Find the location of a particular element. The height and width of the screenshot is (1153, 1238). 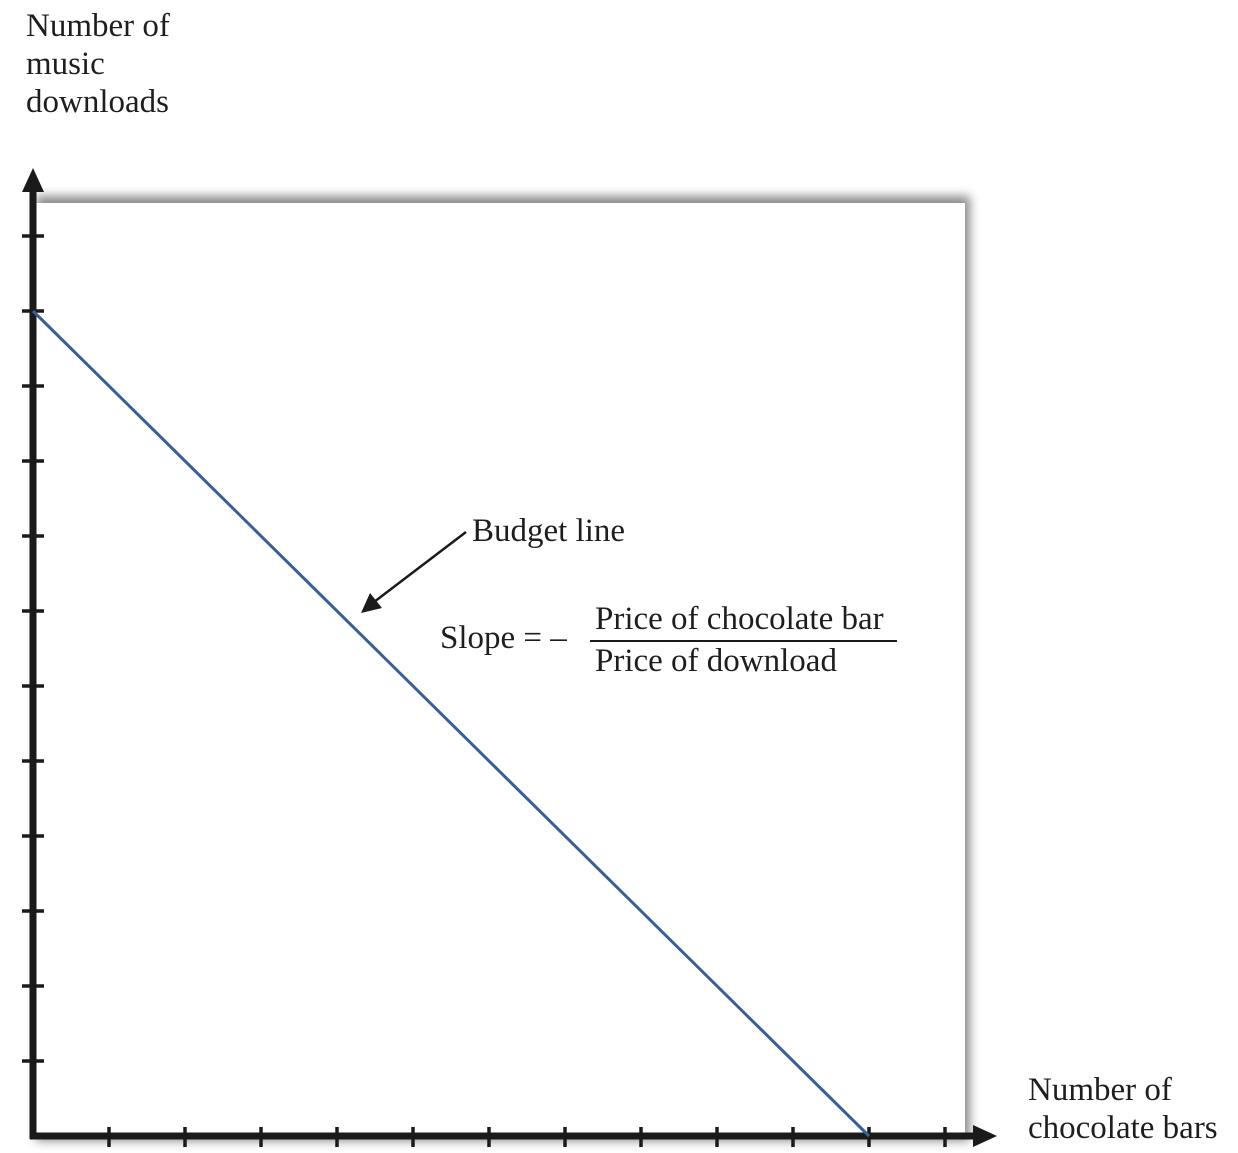

budget-line-pointer-arrow is located at coordinates (420, 567).